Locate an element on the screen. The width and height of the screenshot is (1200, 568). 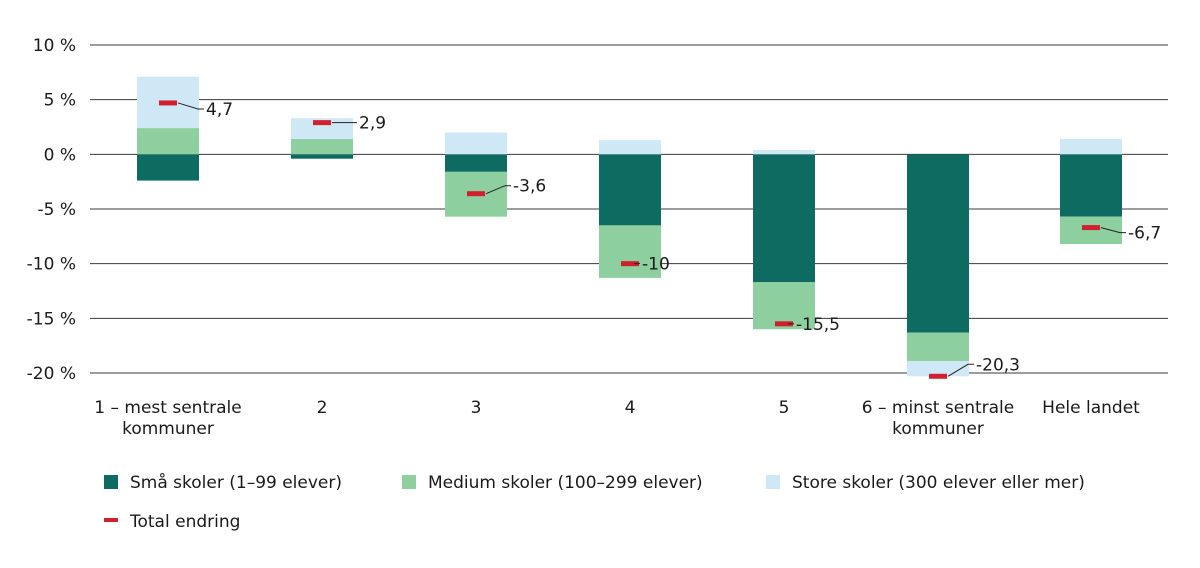
legend-label: Total endring is located at coordinates (184, 522).